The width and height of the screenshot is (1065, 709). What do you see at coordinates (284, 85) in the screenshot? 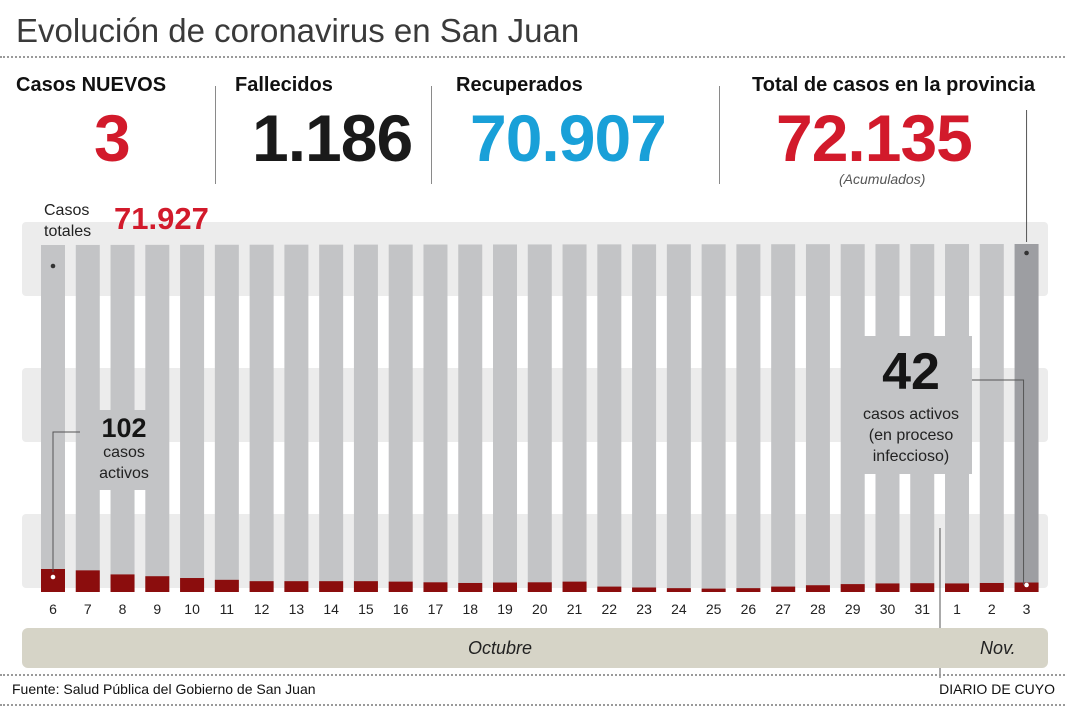
I see `deaths-label: Fallecidos` at bounding box center [284, 85].